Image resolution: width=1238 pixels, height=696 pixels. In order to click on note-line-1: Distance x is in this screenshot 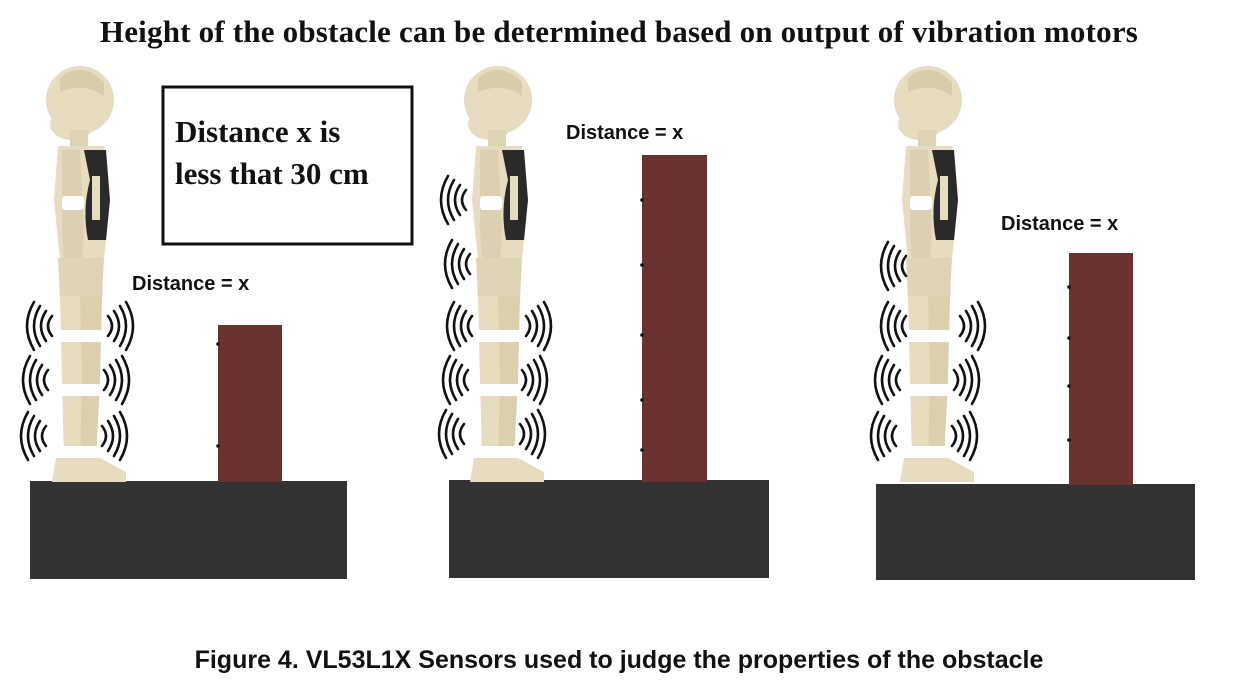, I will do `click(257, 131)`.